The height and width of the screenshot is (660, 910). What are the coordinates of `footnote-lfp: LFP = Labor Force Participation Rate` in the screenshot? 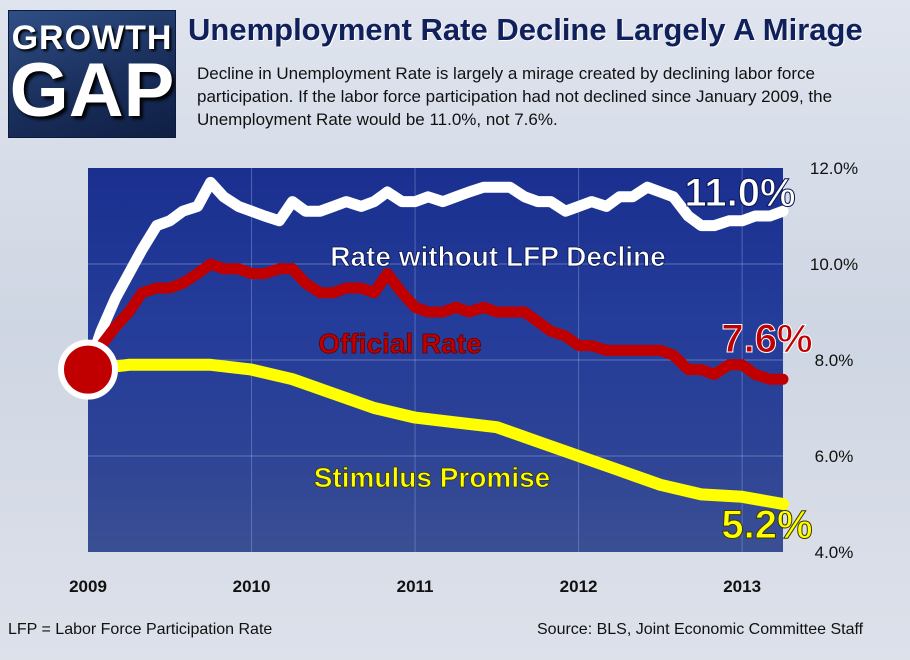 It's located at (140, 629).